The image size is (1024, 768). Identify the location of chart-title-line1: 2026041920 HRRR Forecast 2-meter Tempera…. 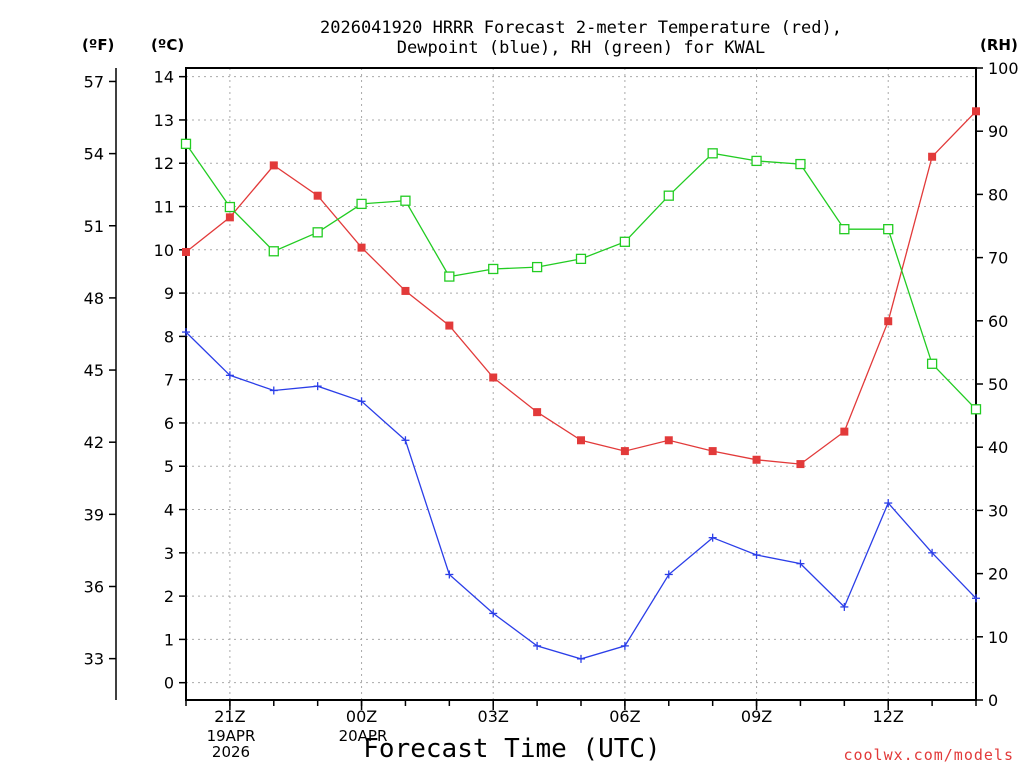
(581, 28).